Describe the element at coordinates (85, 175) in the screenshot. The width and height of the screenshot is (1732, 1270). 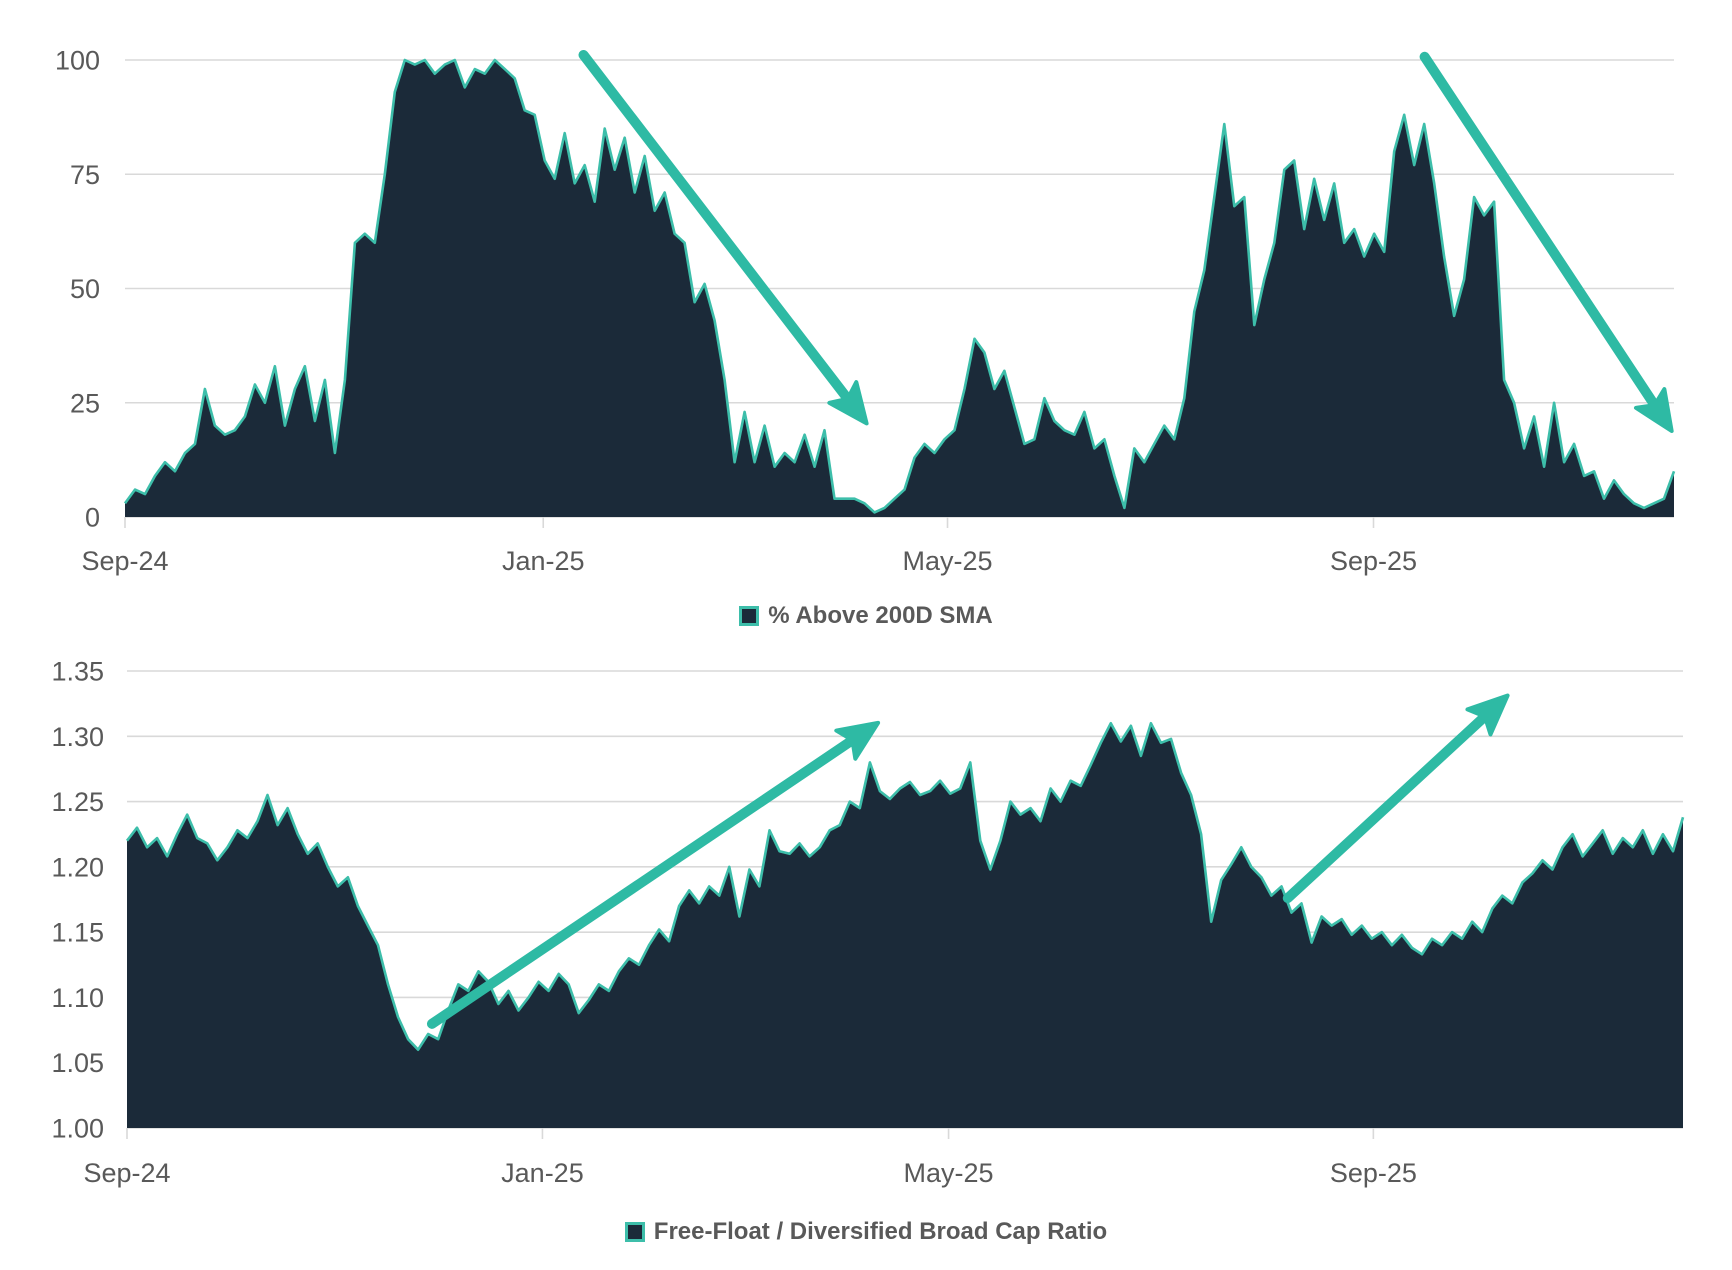
I see `y-axis-tick-label: 75` at that location.